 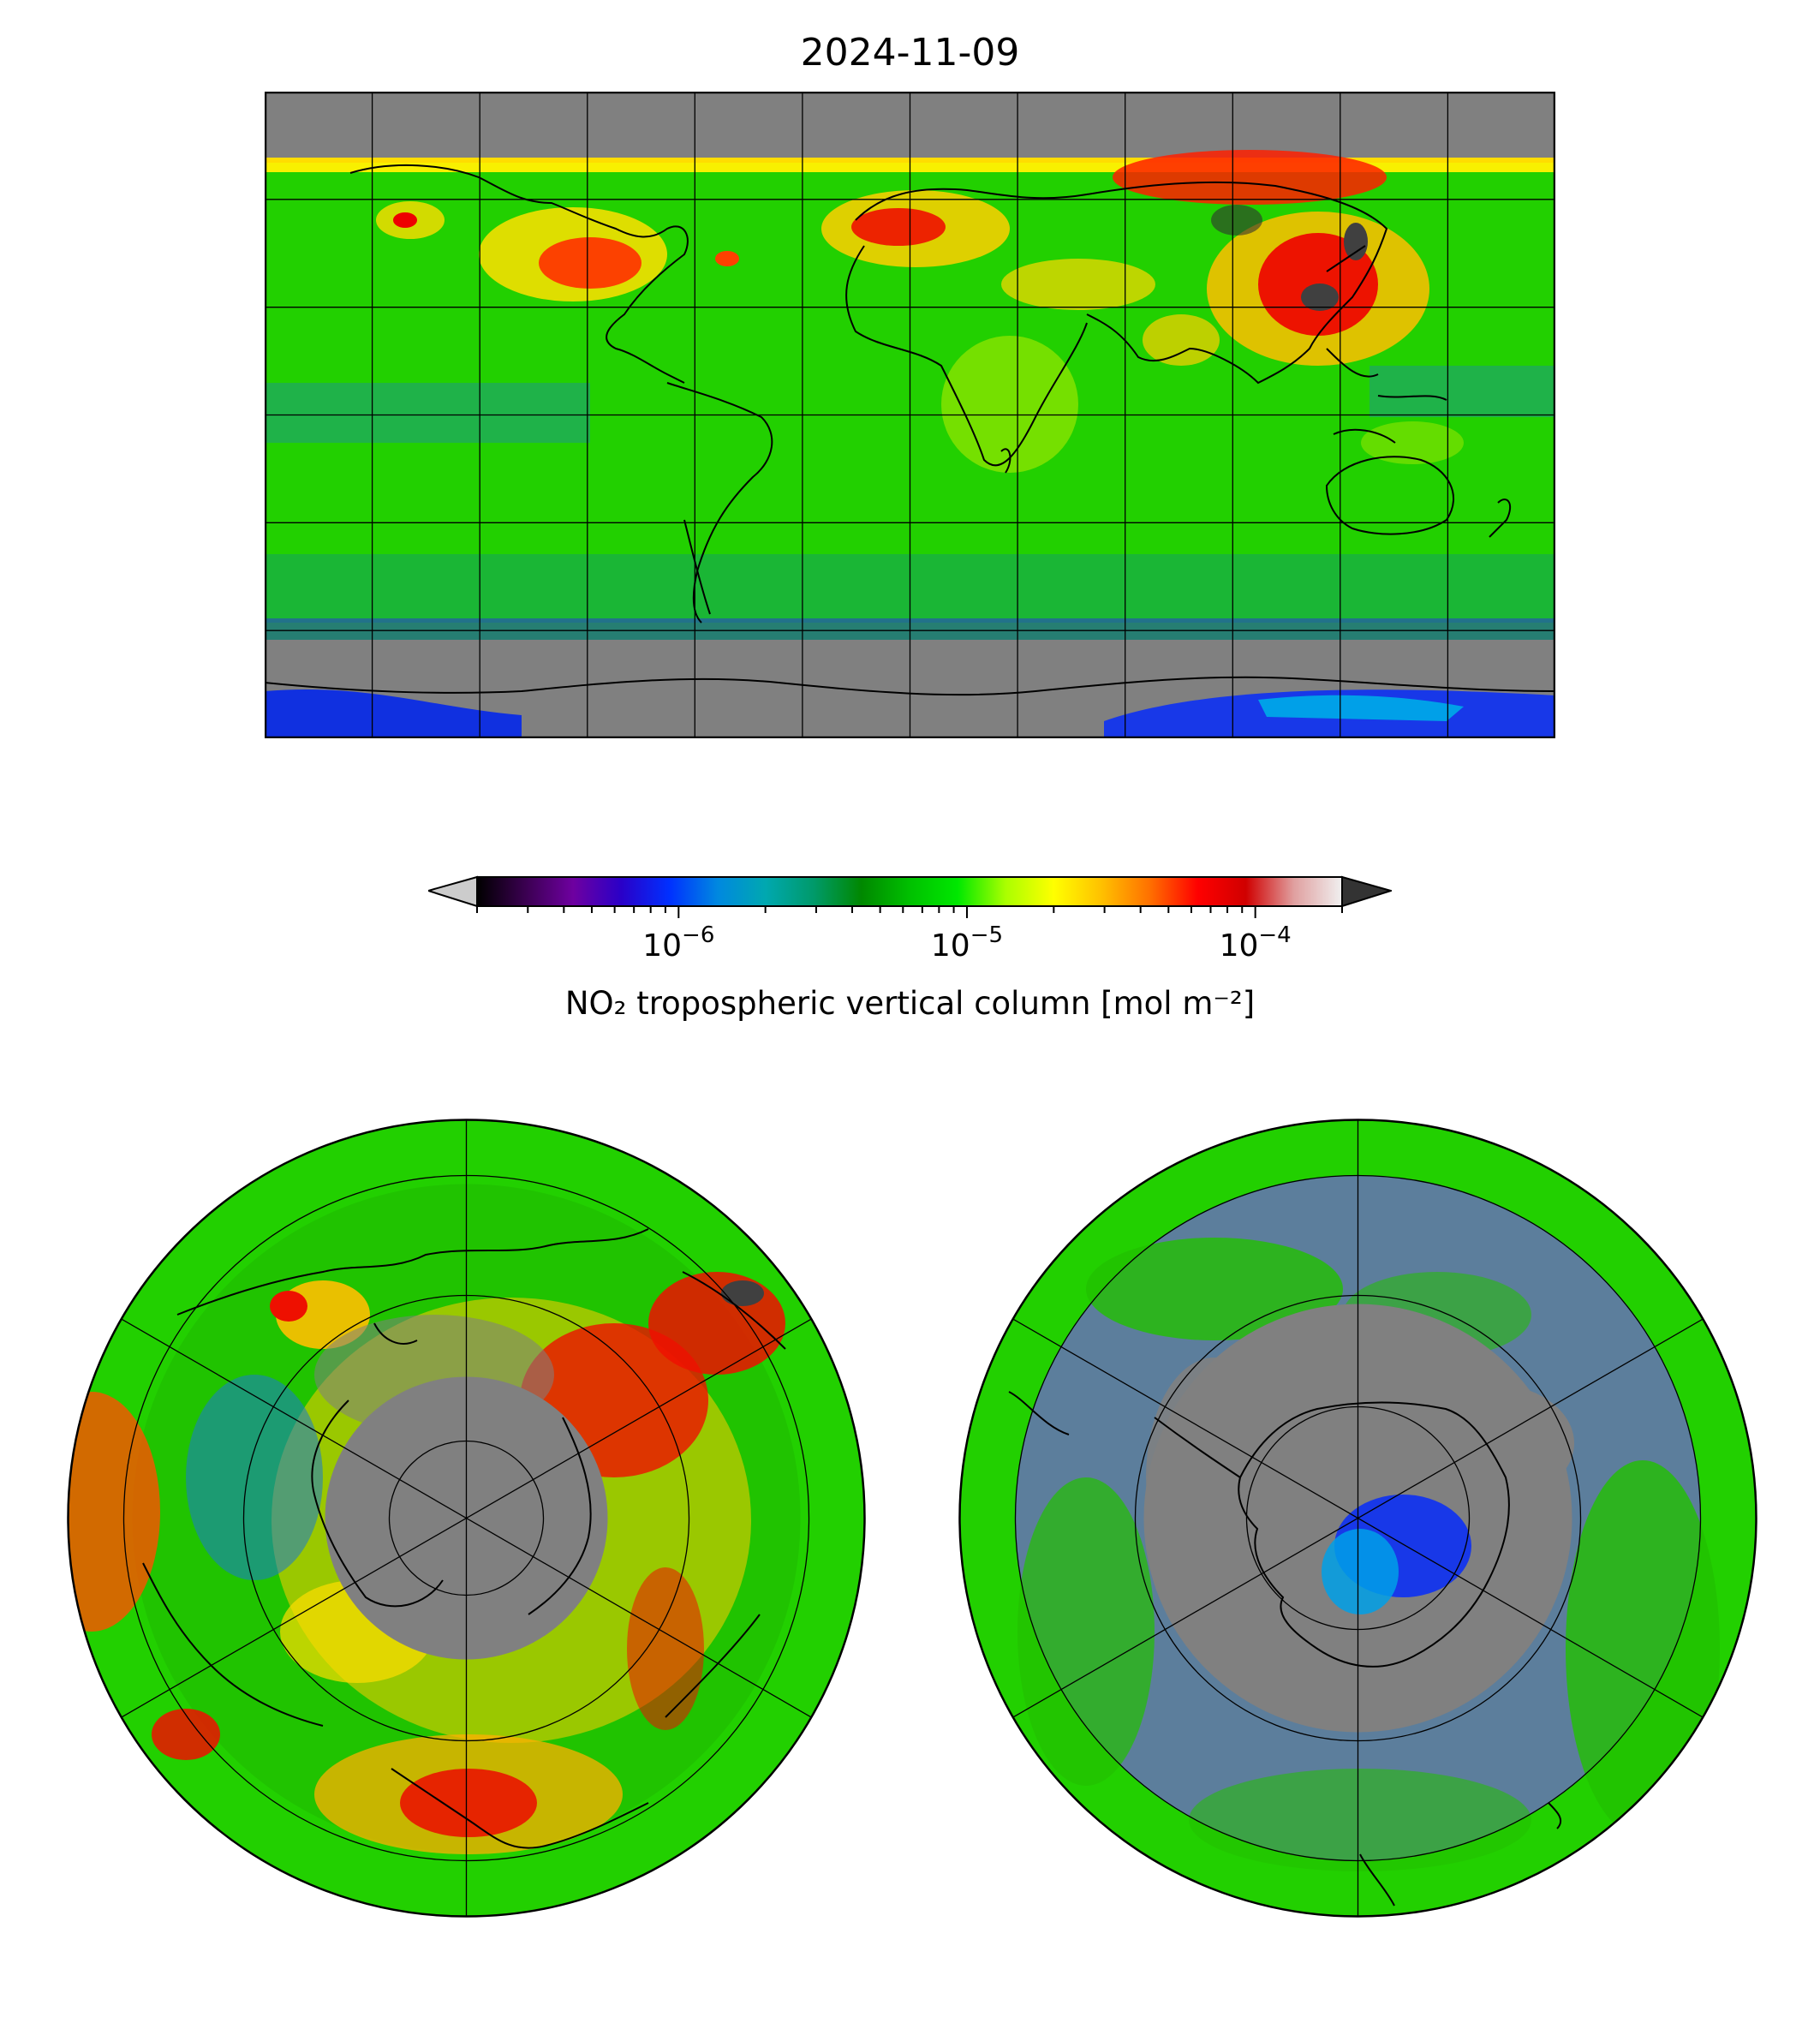 I want to click on north-coastlines, so click(x=464, y=1538).